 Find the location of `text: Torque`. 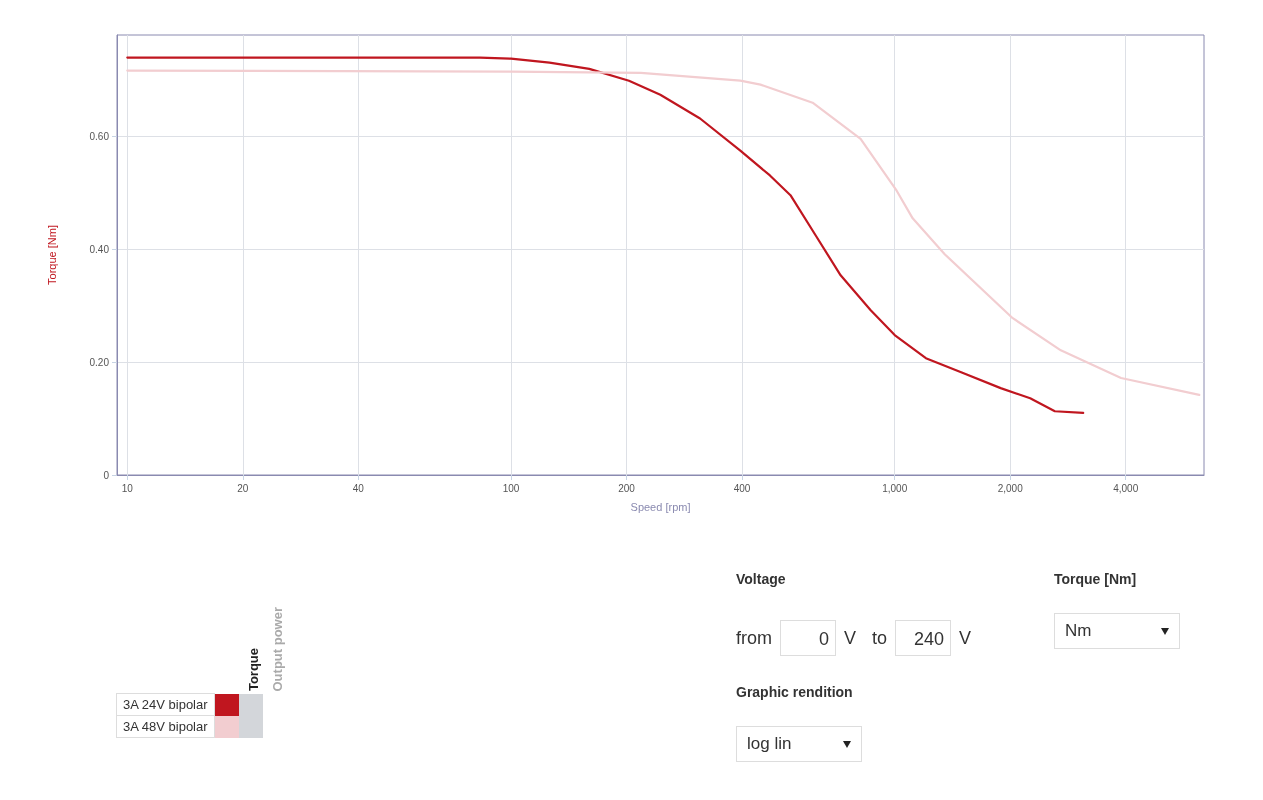

text: Torque is located at coordinates (253, 669).